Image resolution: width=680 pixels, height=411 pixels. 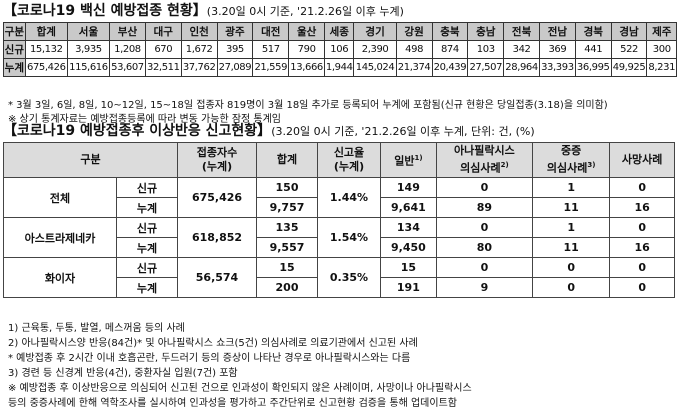 I want to click on table-cell: 1,672, so click(x=199, y=49).